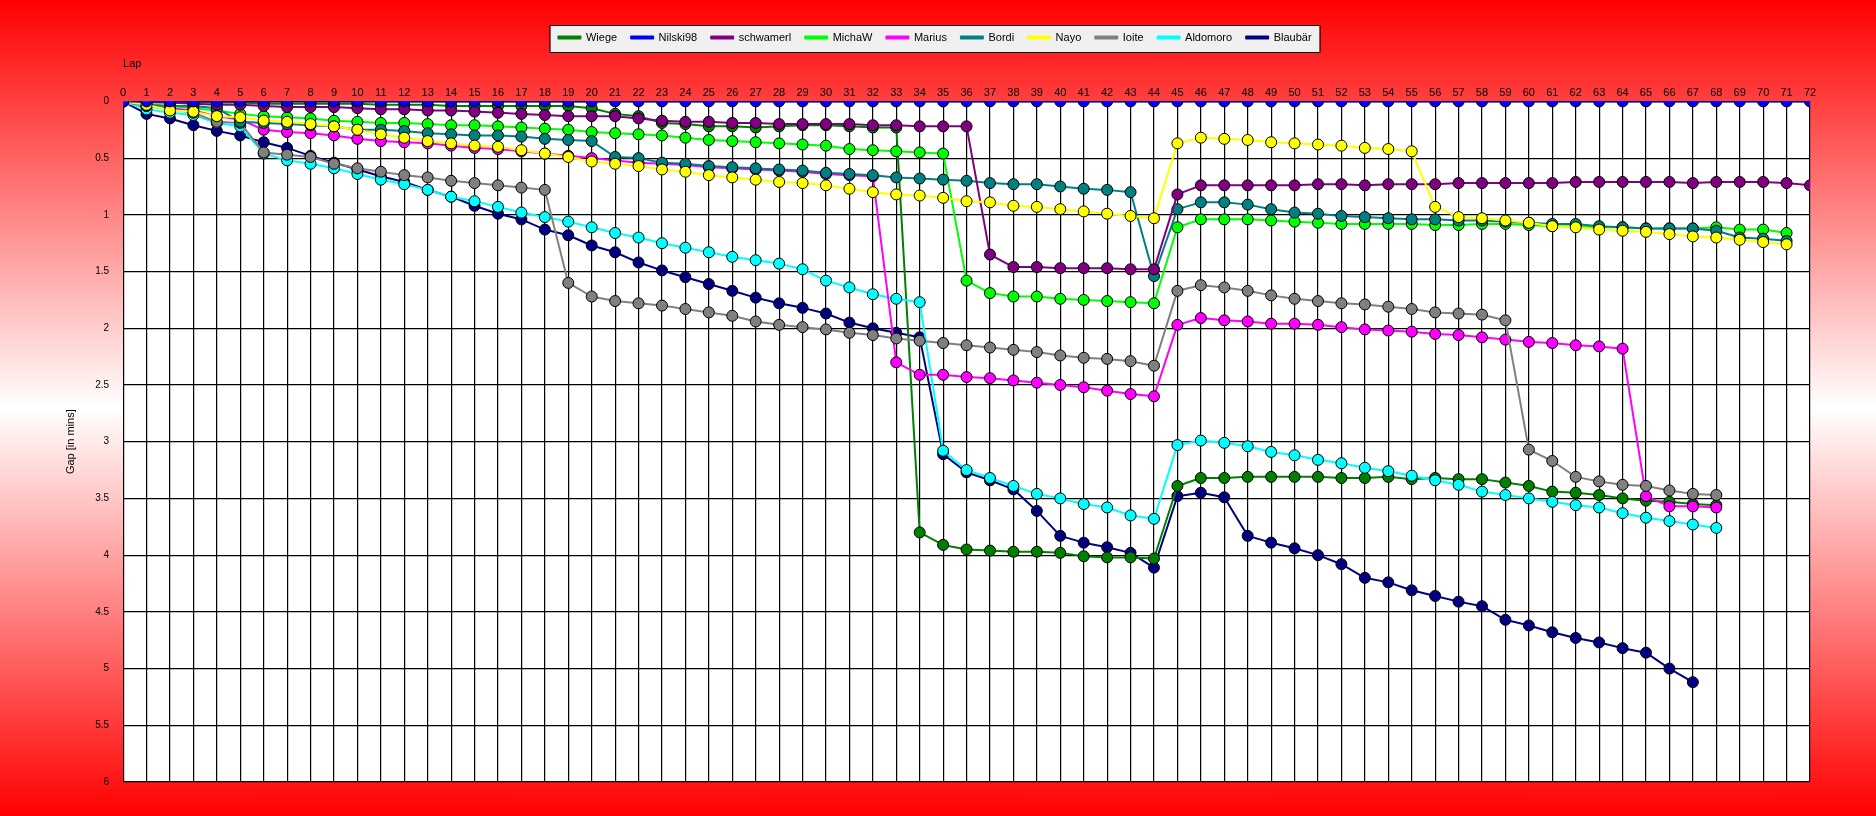 The height and width of the screenshot is (816, 1876). I want to click on y-tick-label: 1, so click(106, 214).